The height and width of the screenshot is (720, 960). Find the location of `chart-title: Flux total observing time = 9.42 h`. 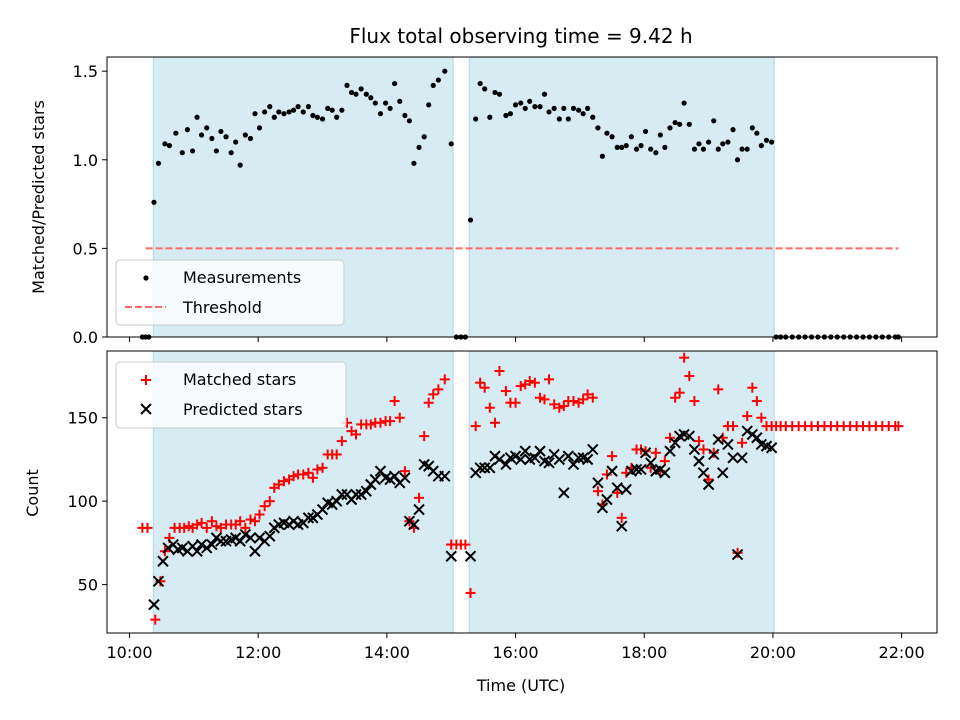

chart-title: Flux total observing time = 9.42 h is located at coordinates (520, 36).